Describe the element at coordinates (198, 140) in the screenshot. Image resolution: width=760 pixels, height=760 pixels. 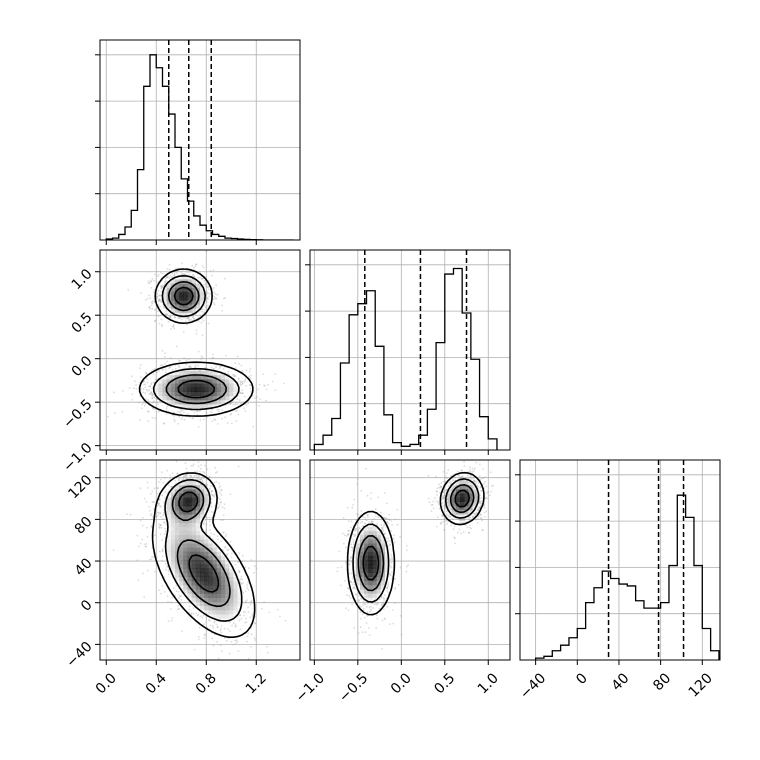
I see `histogram-panel` at that location.